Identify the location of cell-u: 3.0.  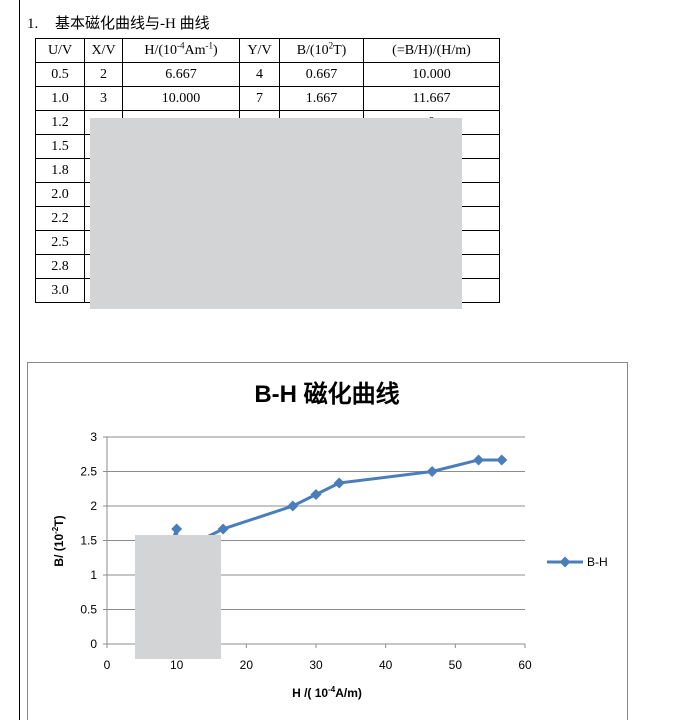
(60, 290).